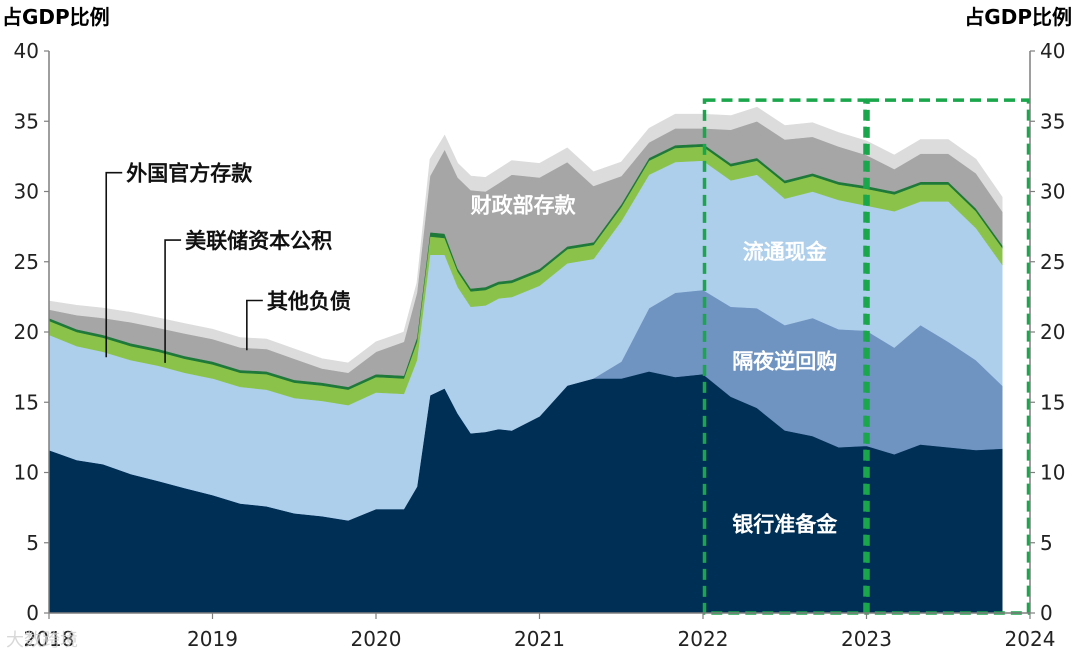 The height and width of the screenshot is (657, 1080). Describe the element at coordinates (26, 121) in the screenshot. I see `y-tick-label-left: 35` at that location.